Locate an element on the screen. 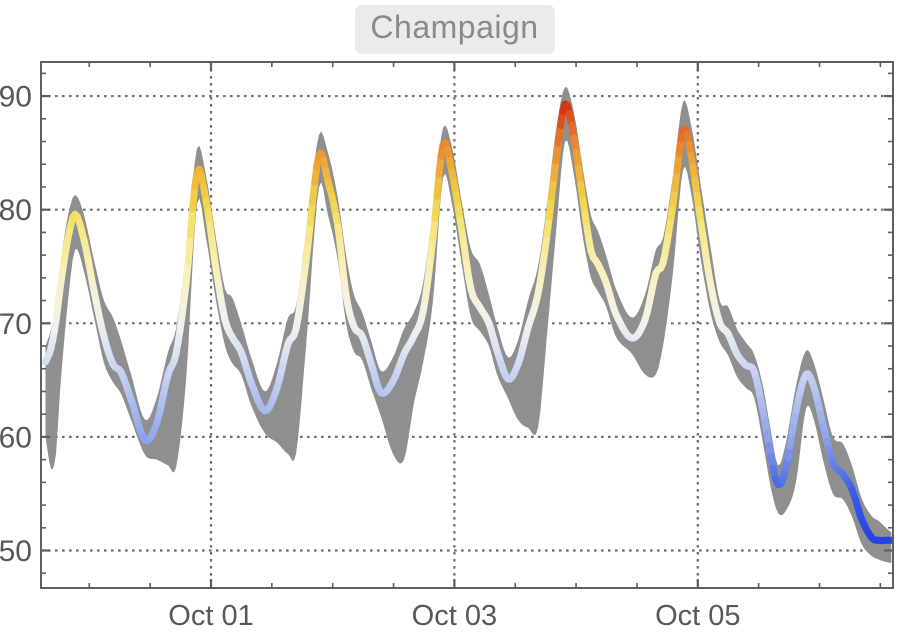 This screenshot has width=900, height=636. svg-text: 80 is located at coordinates (16, 210).